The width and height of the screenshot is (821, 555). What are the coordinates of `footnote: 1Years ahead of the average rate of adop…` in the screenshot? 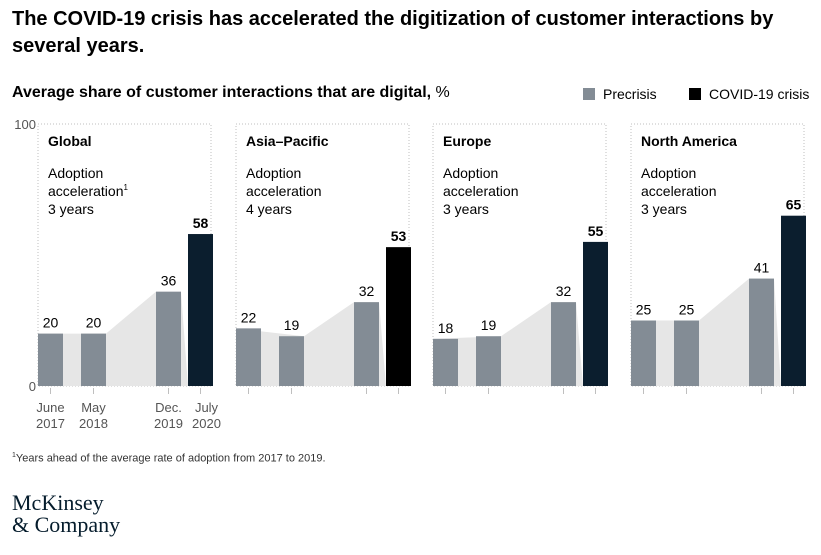 It's located at (169, 458).